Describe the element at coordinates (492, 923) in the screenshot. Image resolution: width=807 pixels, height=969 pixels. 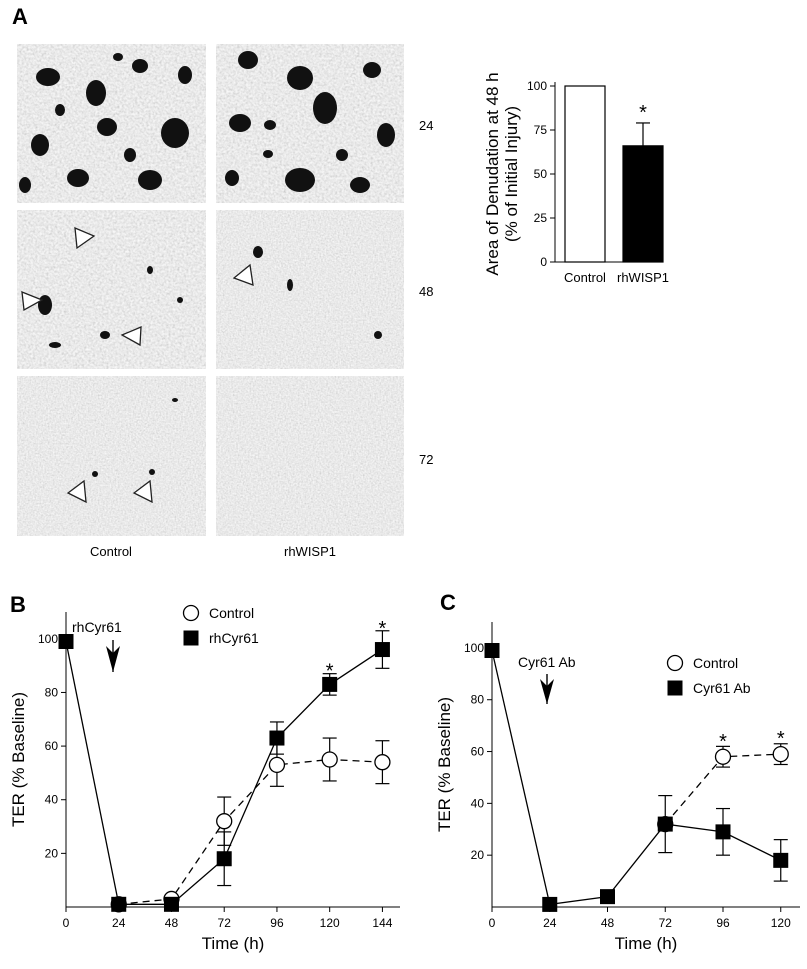
I see `chart-c-x-tick-label: 0` at that location.